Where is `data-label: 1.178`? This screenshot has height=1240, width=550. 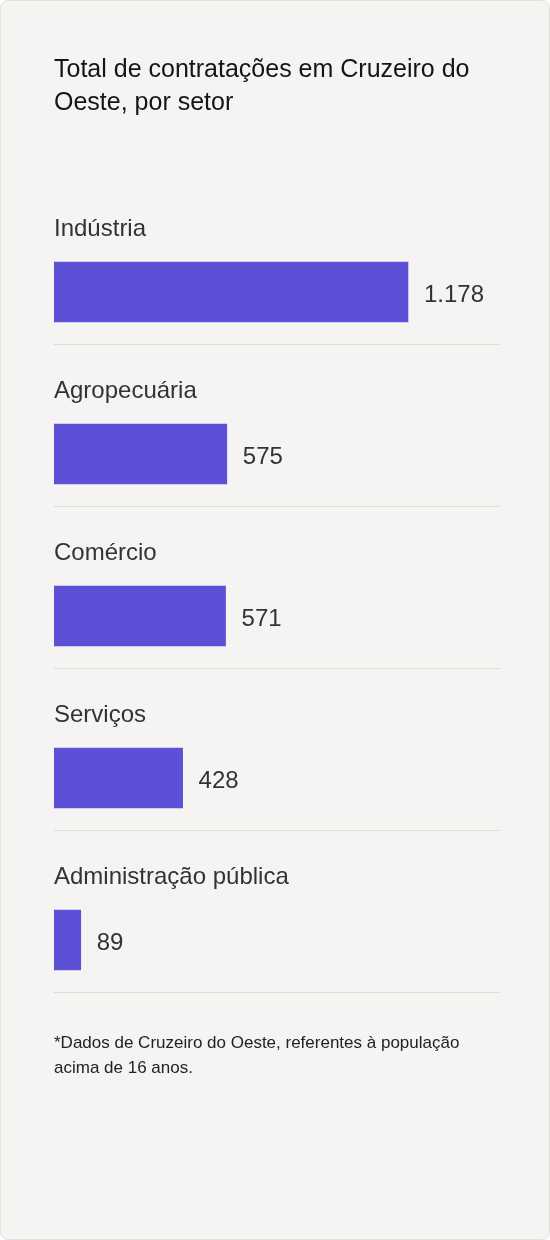 data-label: 1.178 is located at coordinates (454, 293).